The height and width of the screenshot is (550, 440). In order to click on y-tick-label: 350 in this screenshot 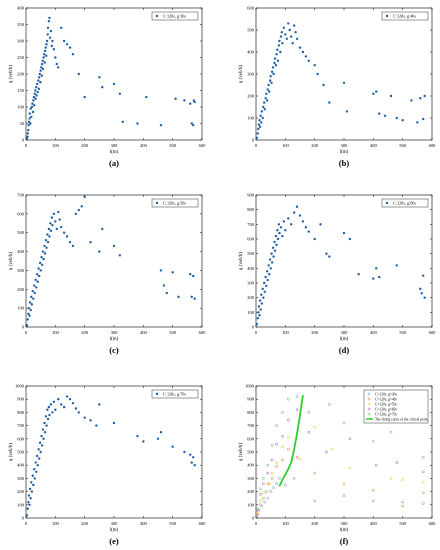, I will do `click(21, 24)`.